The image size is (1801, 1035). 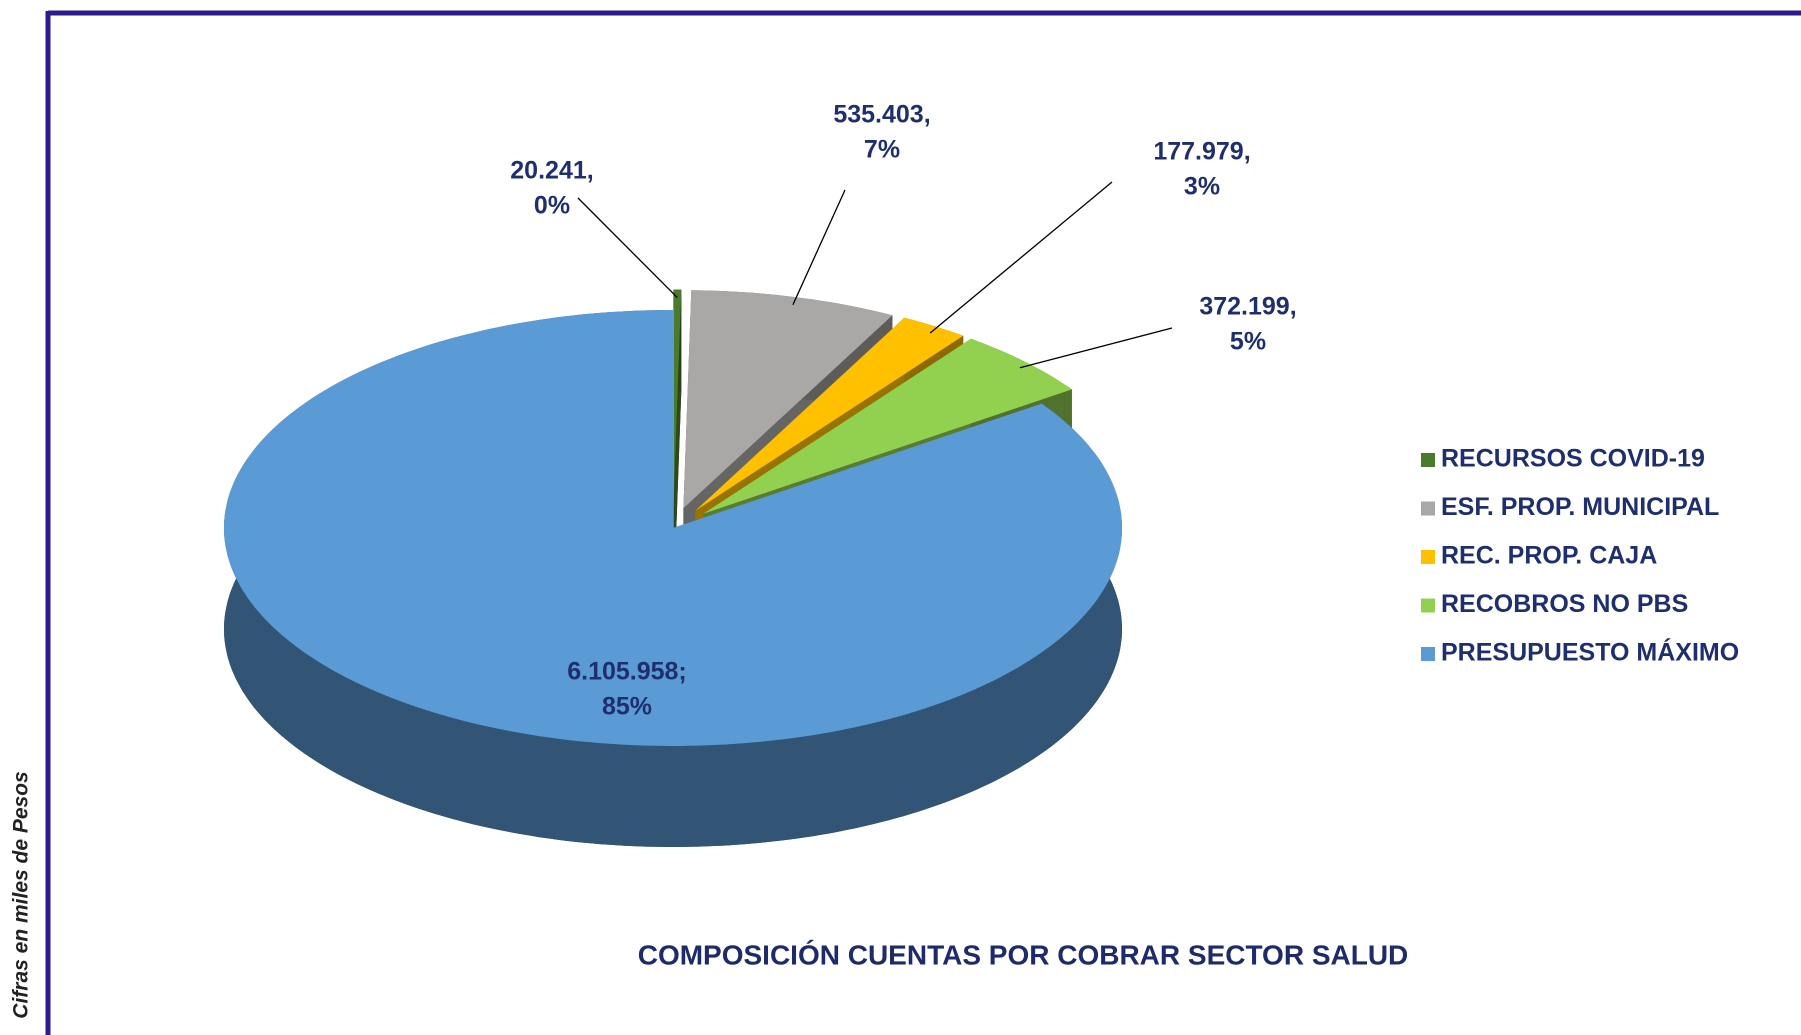 What do you see at coordinates (627, 672) in the screenshot?
I see `data-label: 6.105.958;` at bounding box center [627, 672].